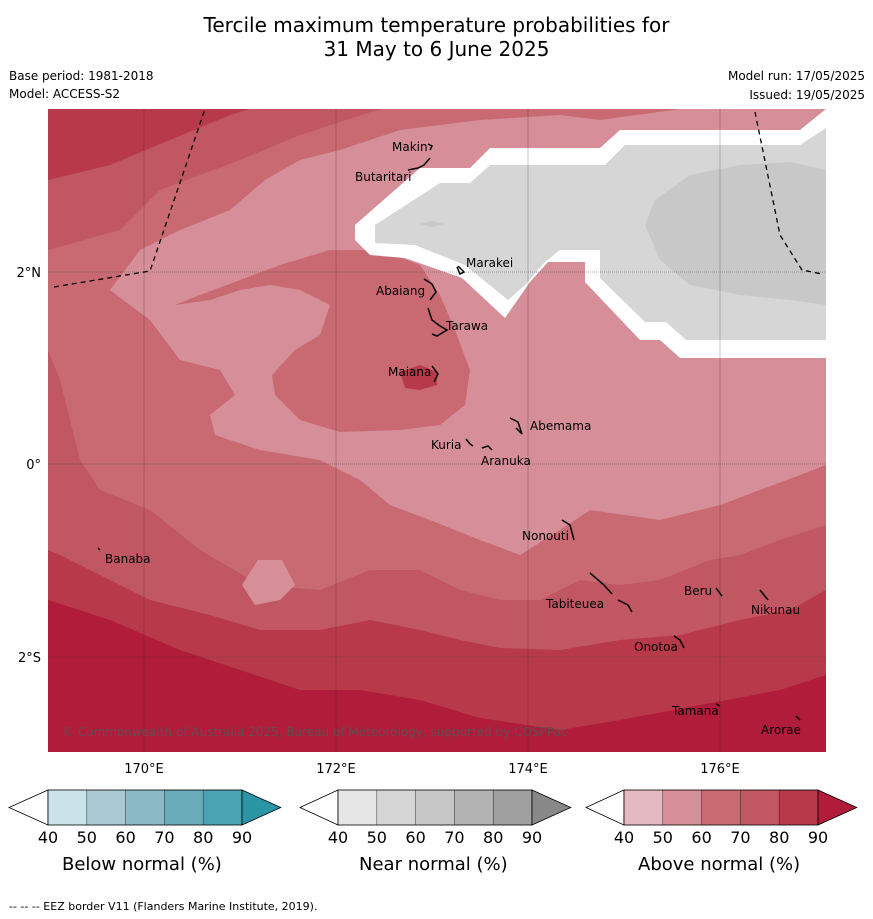  I want to click on label-onotoa: Onotoa, so click(656, 647).